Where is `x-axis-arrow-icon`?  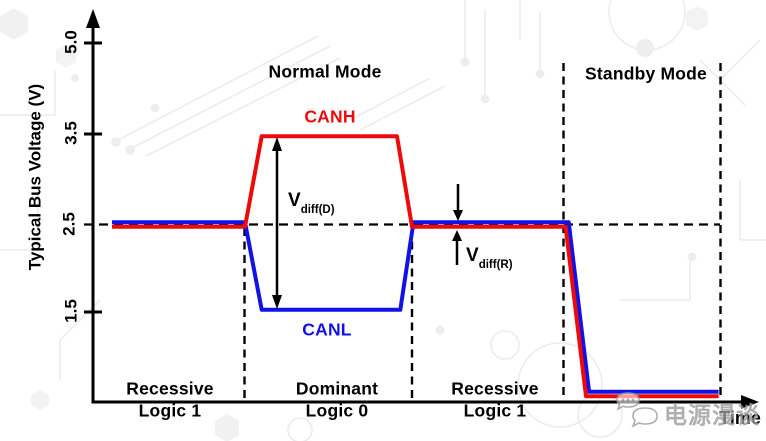
x-axis-arrow-icon is located at coordinates (750, 402).